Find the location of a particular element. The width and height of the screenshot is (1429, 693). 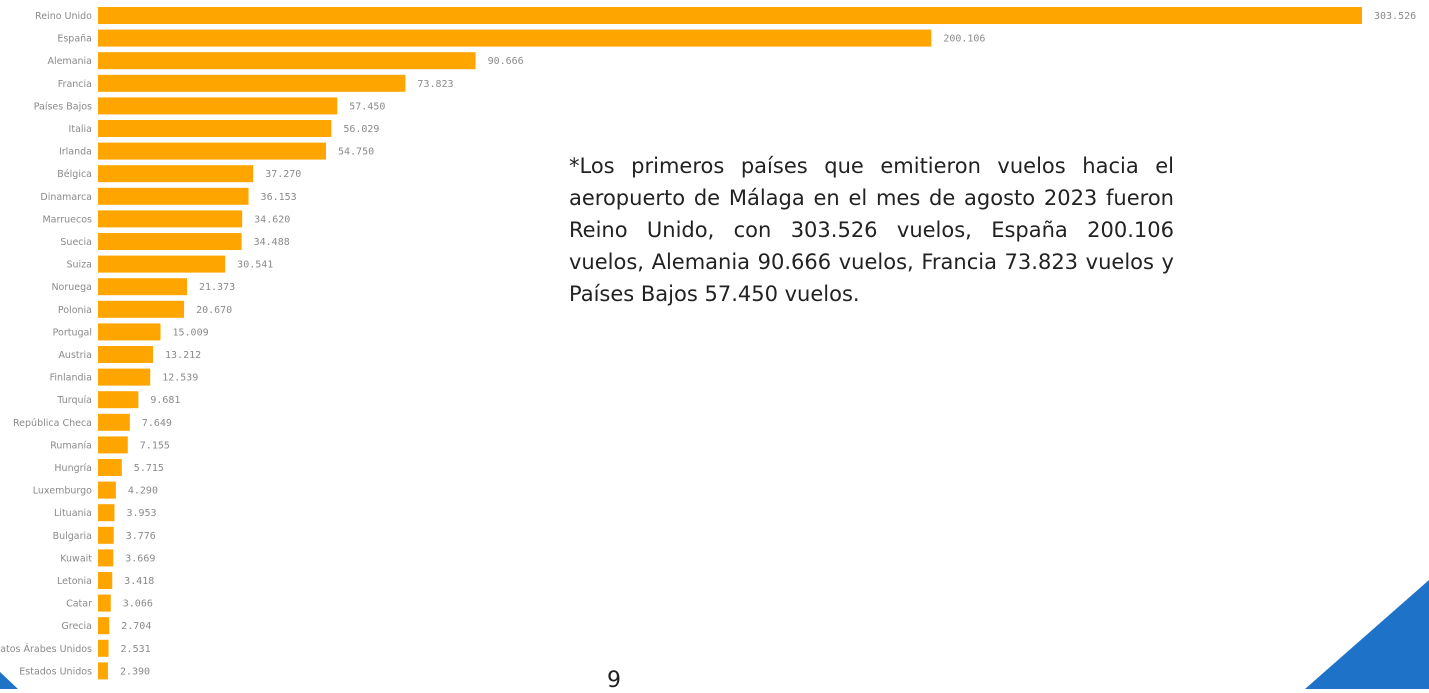

value-label: 57.450 is located at coordinates (367, 106).